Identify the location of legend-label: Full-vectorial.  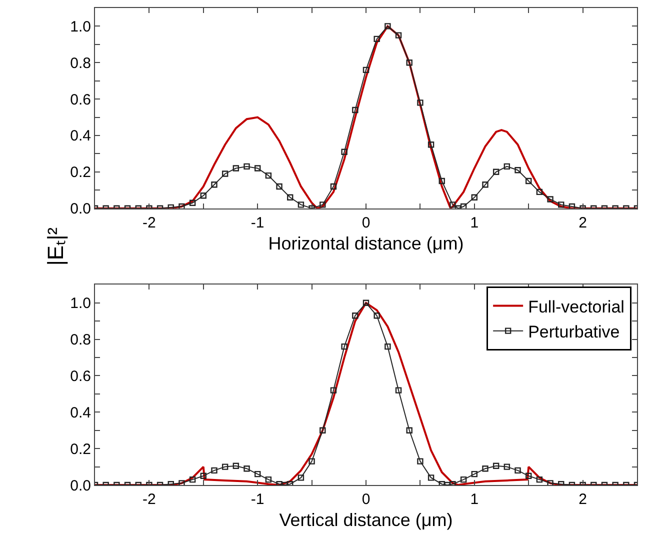
(576, 306).